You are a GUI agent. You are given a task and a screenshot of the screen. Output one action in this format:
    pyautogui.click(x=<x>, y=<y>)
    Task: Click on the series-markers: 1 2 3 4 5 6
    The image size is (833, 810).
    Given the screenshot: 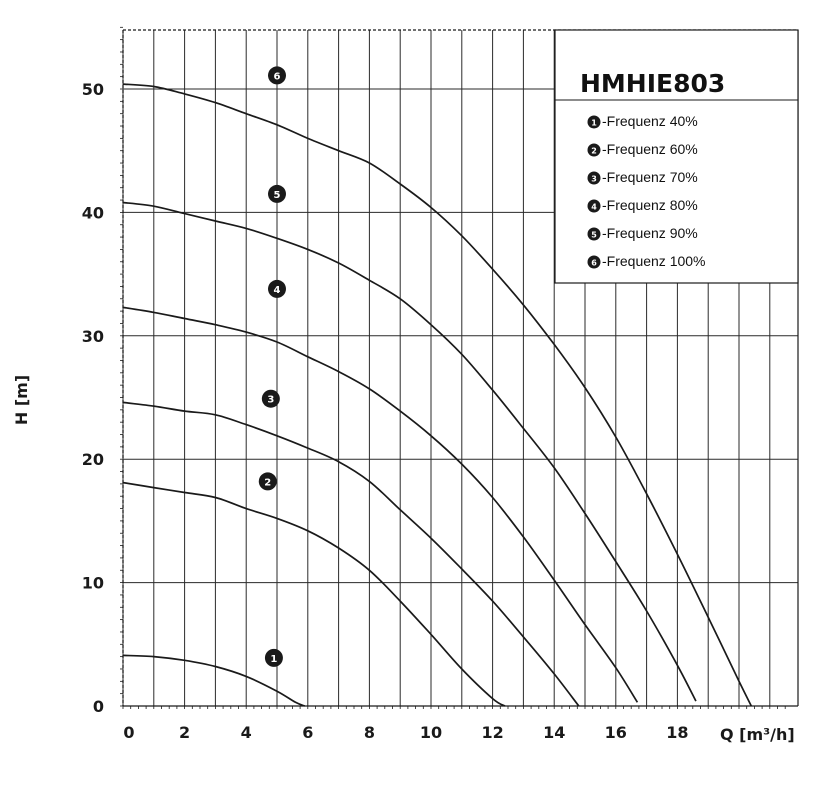 What is the action you would take?
    pyautogui.click(x=272, y=366)
    